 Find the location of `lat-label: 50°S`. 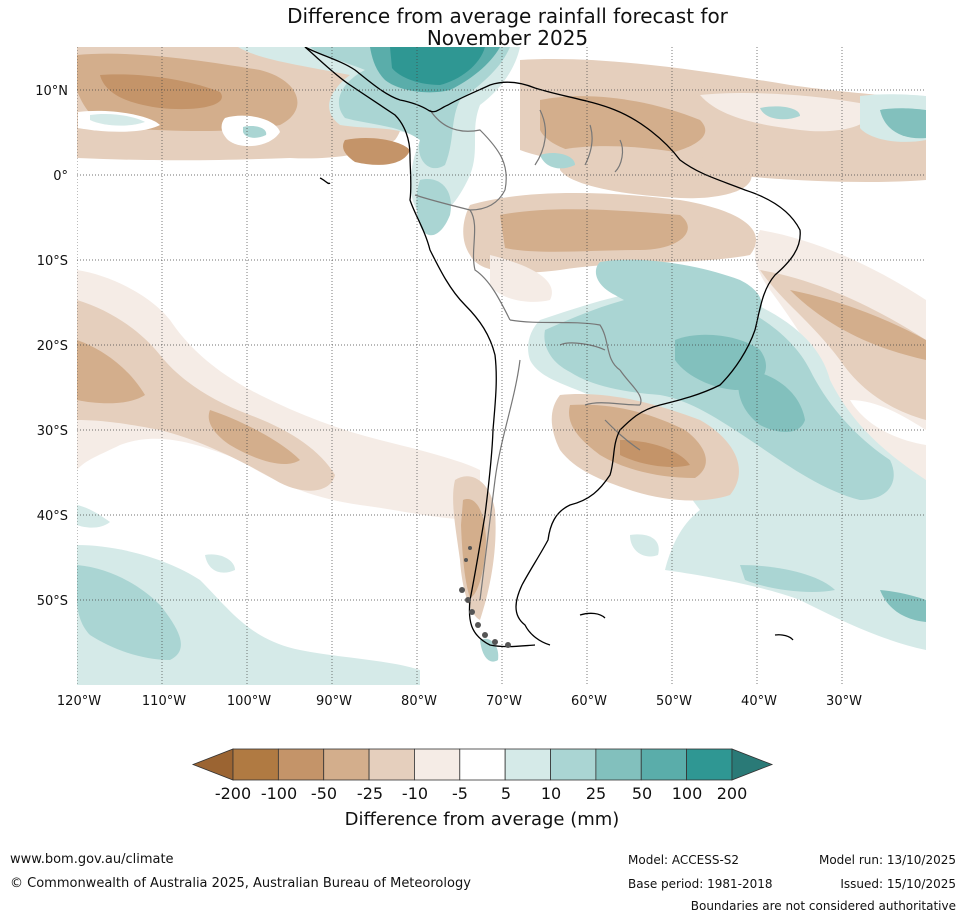

lat-label: 50°S is located at coordinates (52, 601).